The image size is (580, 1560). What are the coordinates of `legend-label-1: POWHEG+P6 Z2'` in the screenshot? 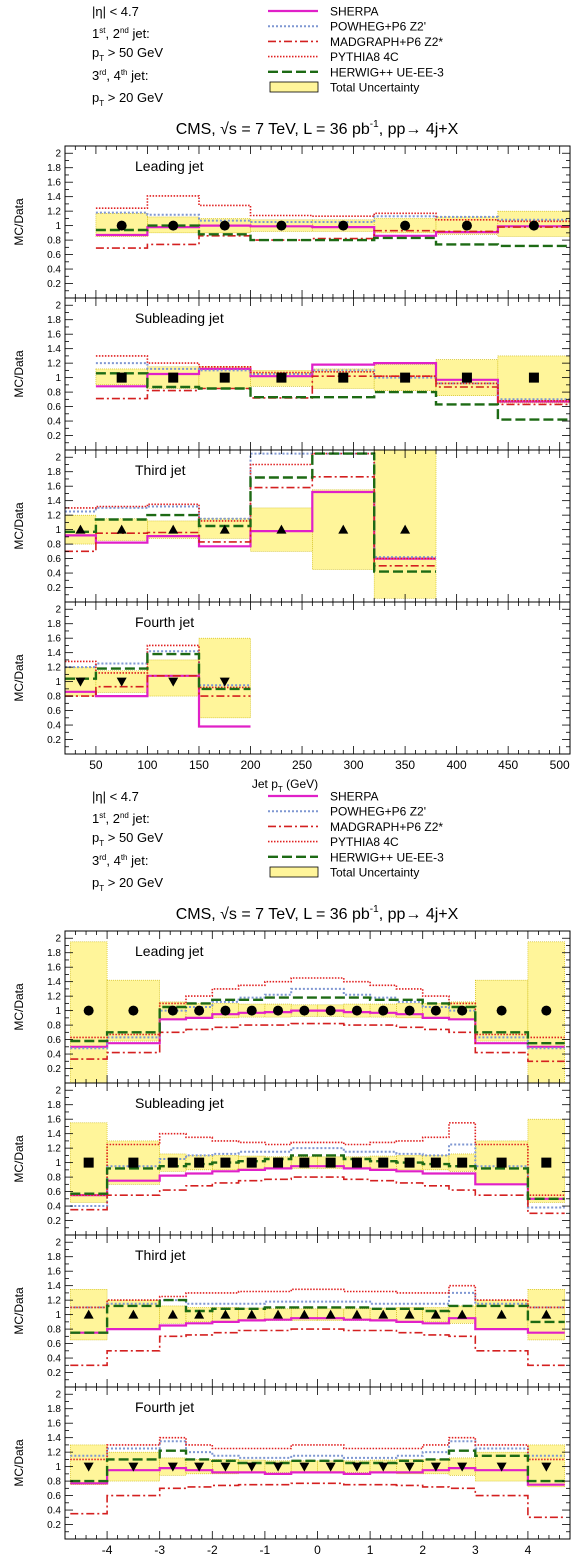 It's located at (378, 27).